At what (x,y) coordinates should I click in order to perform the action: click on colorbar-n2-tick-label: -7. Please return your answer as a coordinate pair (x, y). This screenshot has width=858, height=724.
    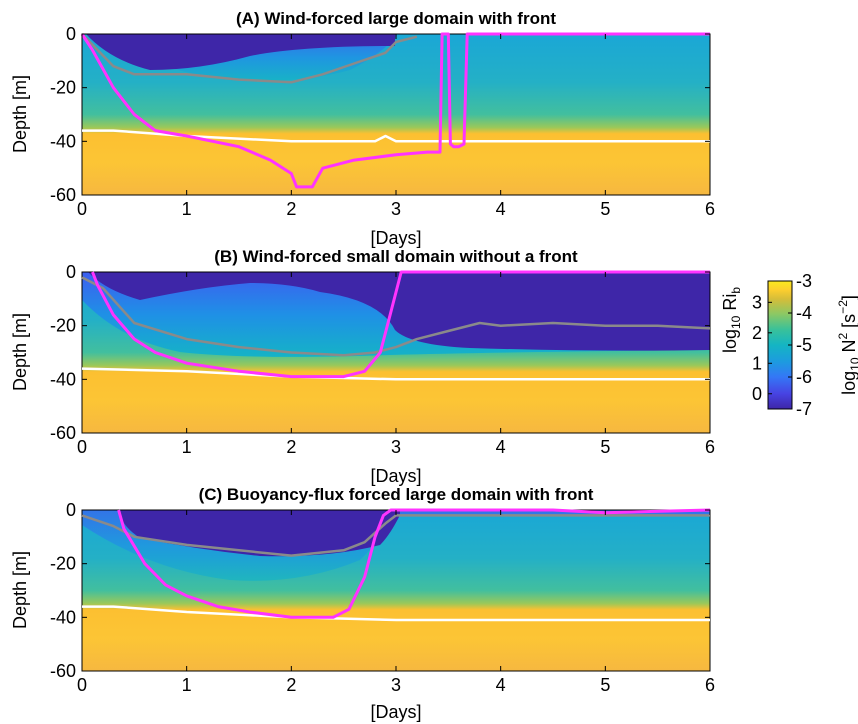
    Looking at the image, I should click on (804, 409).